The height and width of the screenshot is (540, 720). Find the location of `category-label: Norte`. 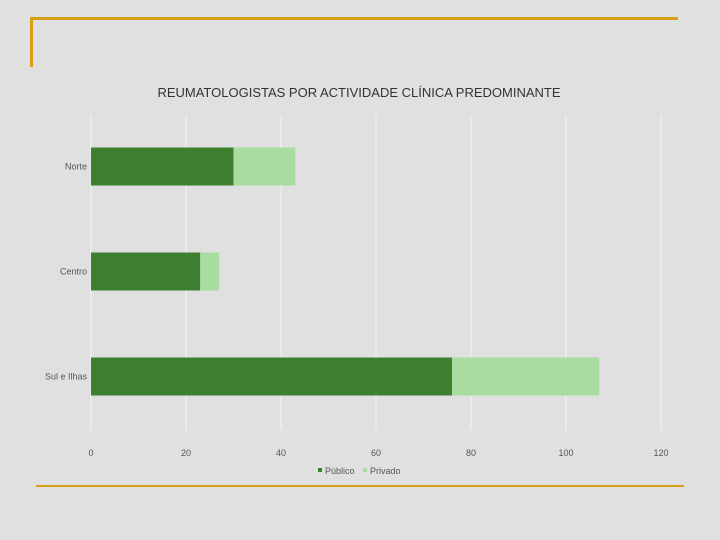

category-label: Norte is located at coordinates (76, 167).